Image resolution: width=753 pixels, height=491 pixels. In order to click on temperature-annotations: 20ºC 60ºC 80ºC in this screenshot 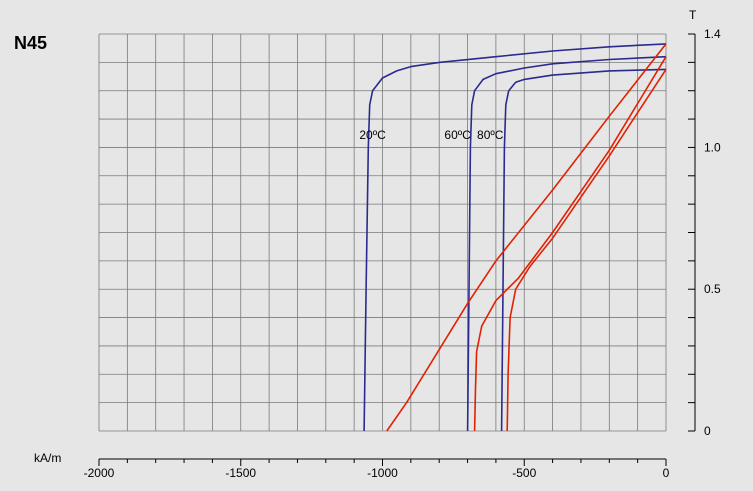, I will do `click(431, 135)`.